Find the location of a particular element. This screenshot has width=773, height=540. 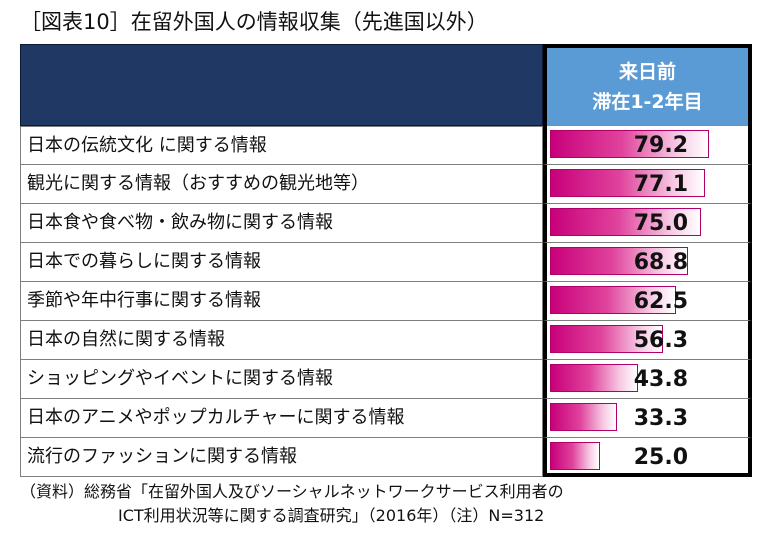

header-line-1: 来日前 is located at coordinates (647, 72).